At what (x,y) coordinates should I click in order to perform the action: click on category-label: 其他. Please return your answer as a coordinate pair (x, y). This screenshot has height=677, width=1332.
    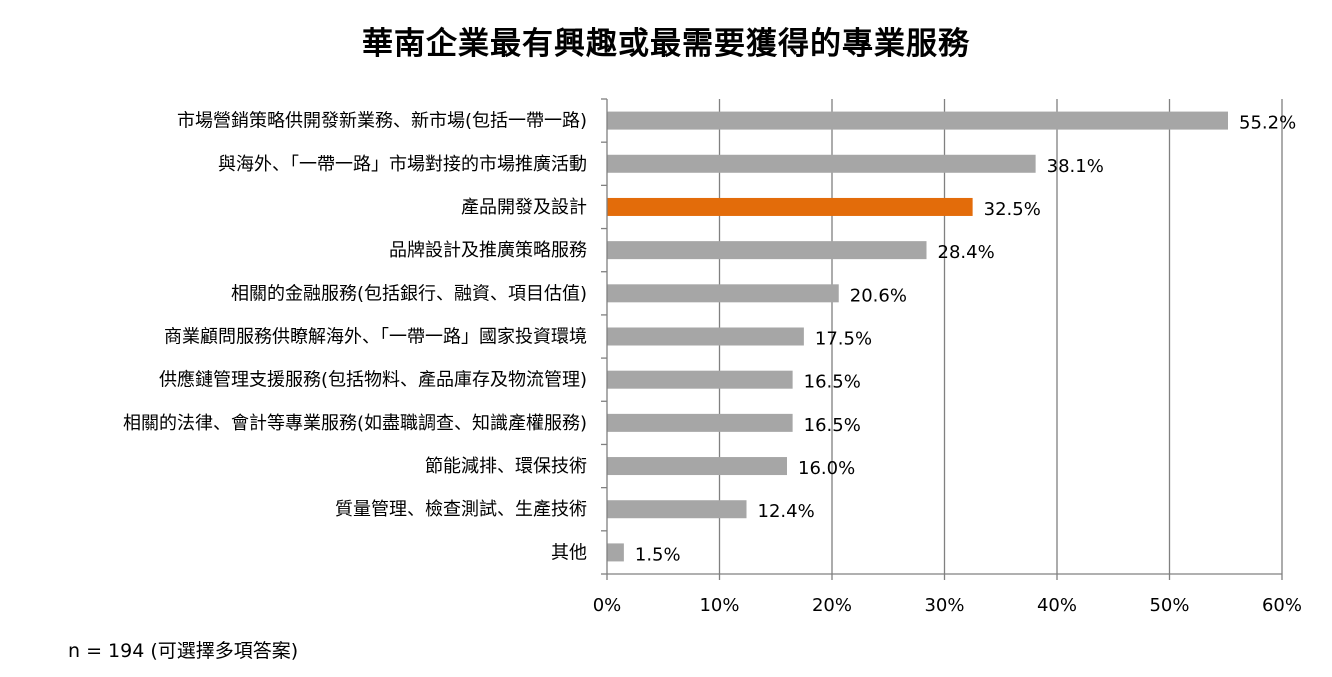
    Looking at the image, I should click on (569, 552).